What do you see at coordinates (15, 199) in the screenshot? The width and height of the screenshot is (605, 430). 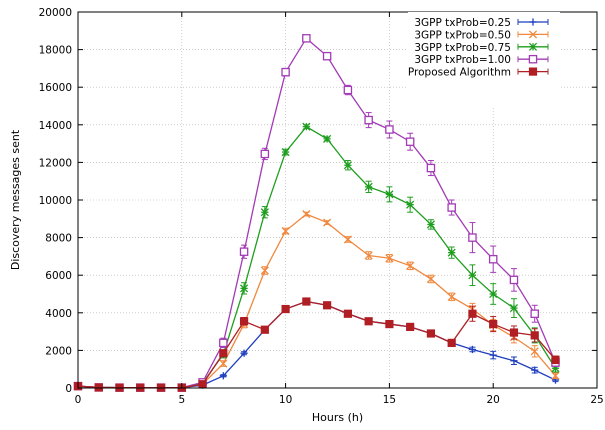 I see `y-axis-title: Discovery messages sent` at bounding box center [15, 199].